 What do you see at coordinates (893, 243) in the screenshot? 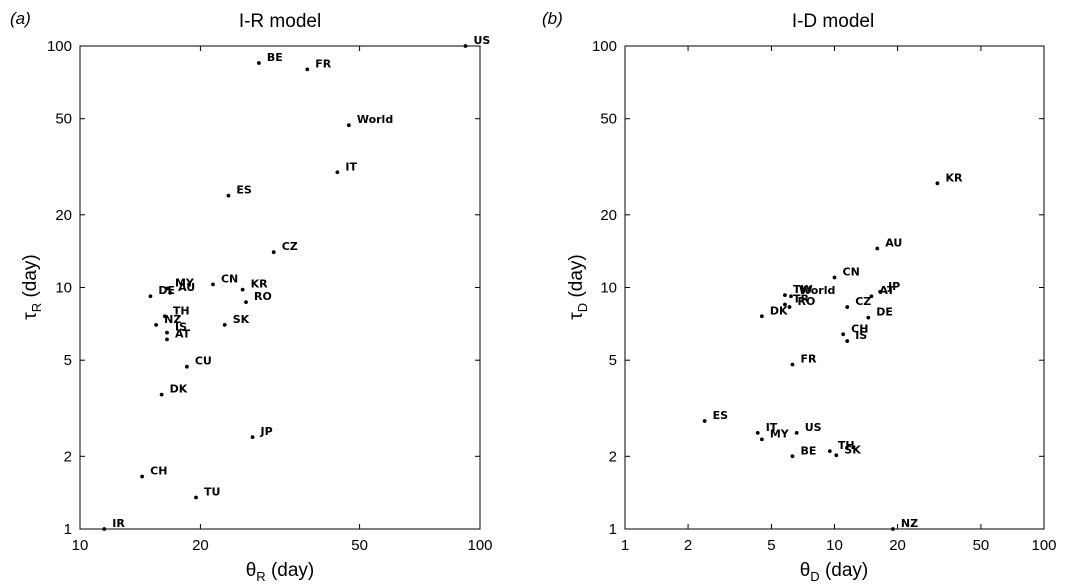
I see `panel-b-point-label-au: AU` at bounding box center [893, 243].